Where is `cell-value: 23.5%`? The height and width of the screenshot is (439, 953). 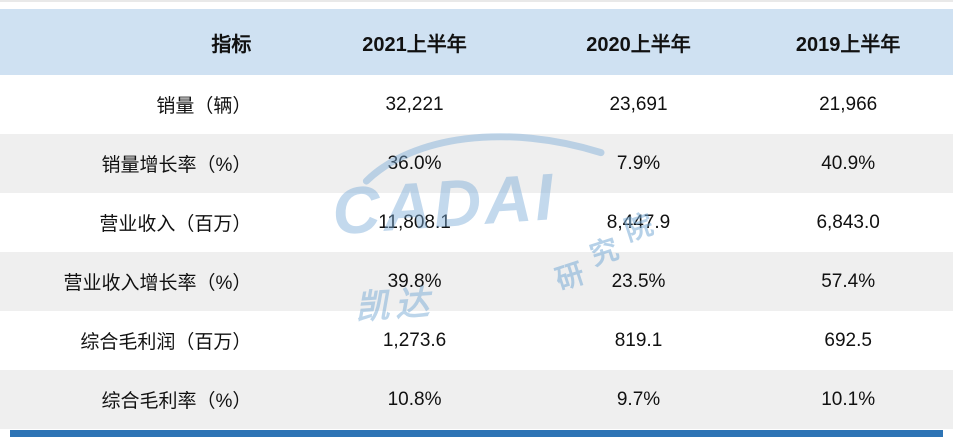
cell-value: 23.5% is located at coordinates (638, 281).